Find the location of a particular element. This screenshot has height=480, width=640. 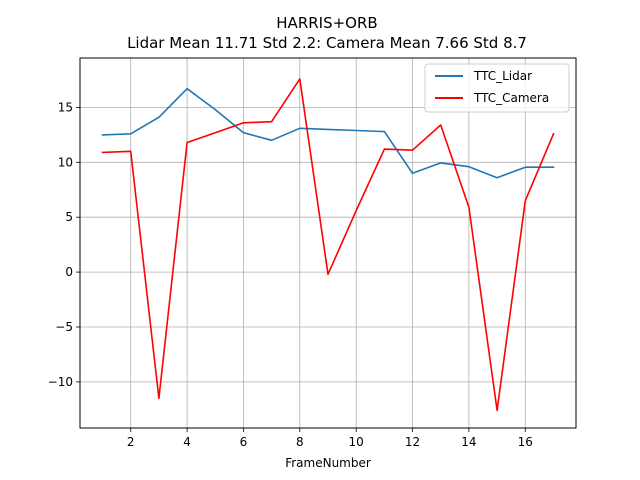

x-tick-label: 8 is located at coordinates (300, 442).